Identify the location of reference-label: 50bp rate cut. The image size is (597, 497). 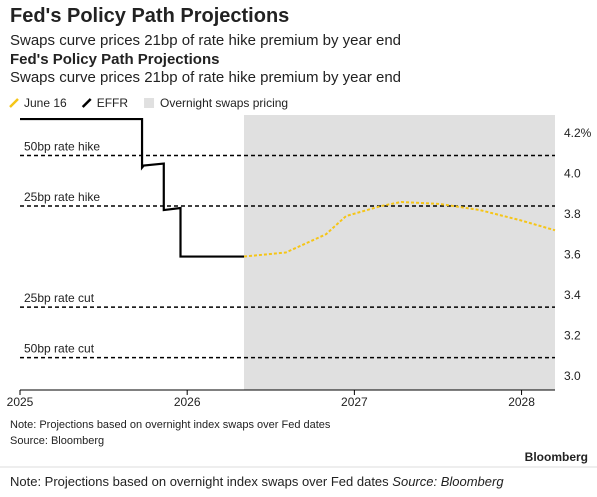
(59, 349).